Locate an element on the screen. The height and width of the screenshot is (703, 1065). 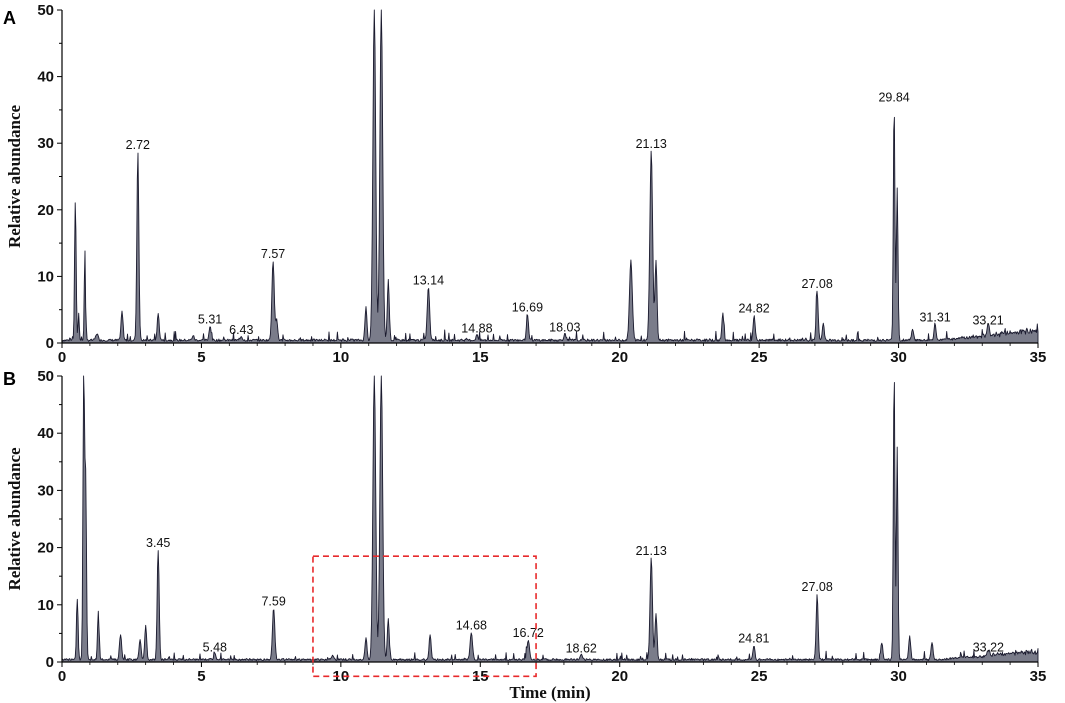
panel-letter: B is located at coordinates (9, 379).